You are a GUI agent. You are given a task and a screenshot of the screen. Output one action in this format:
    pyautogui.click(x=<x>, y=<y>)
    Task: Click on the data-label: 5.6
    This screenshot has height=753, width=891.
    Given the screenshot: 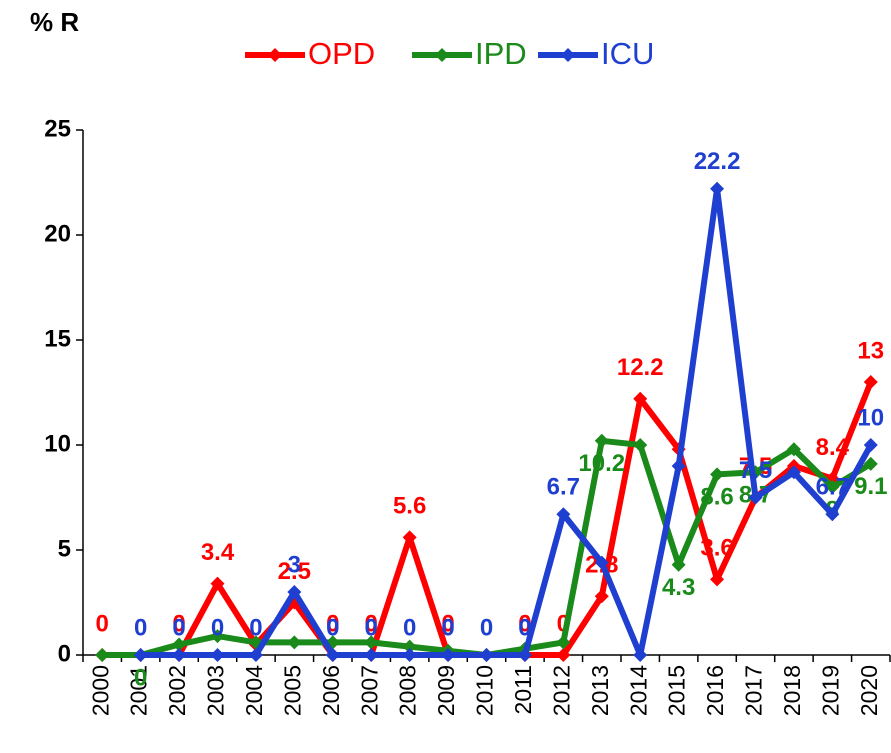 What is the action you would take?
    pyautogui.click(x=409, y=506)
    